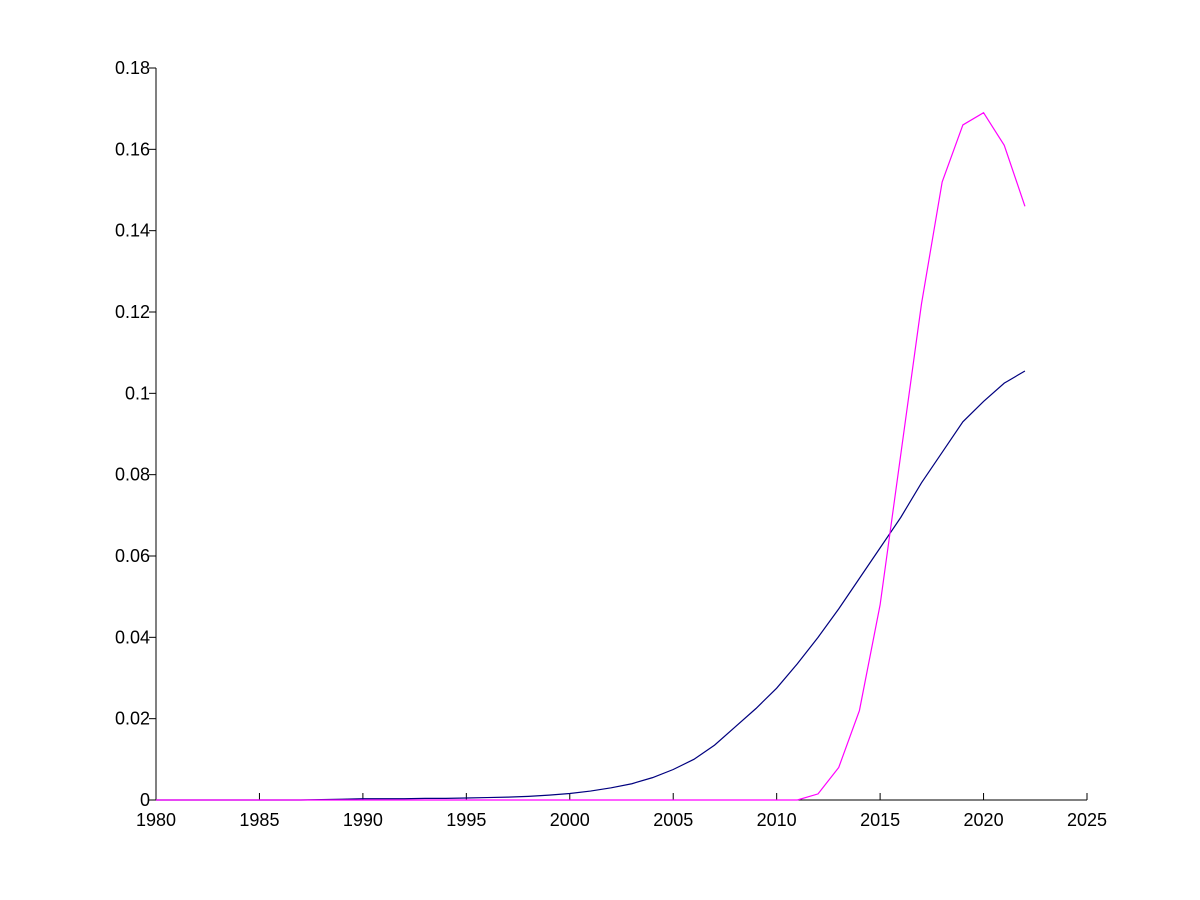 This screenshot has height=900, width=1200. What do you see at coordinates (984, 820) in the screenshot?
I see `x-tick-label: 2020` at bounding box center [984, 820].